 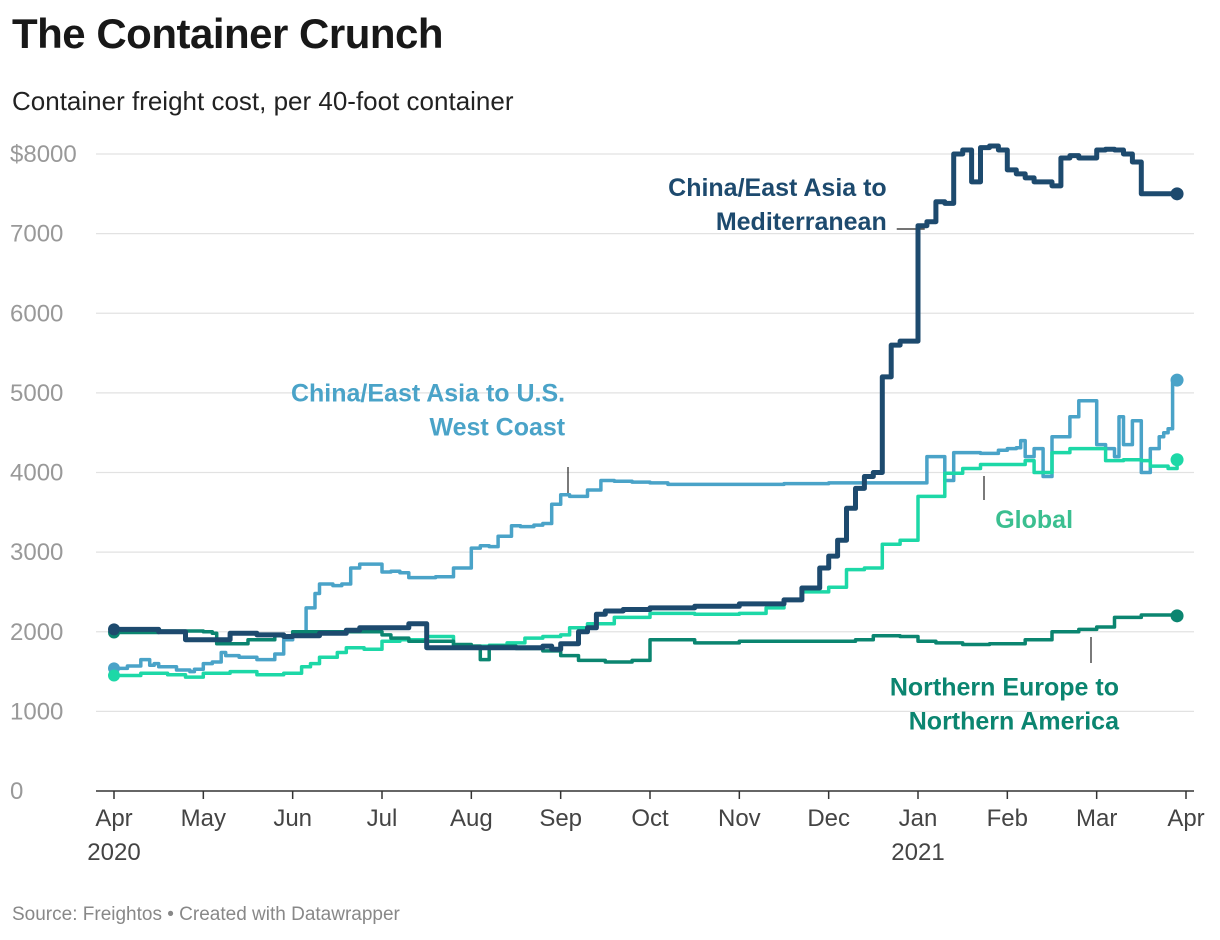 What do you see at coordinates (471, 818) in the screenshot?
I see `x-tick-label: Aug` at bounding box center [471, 818].